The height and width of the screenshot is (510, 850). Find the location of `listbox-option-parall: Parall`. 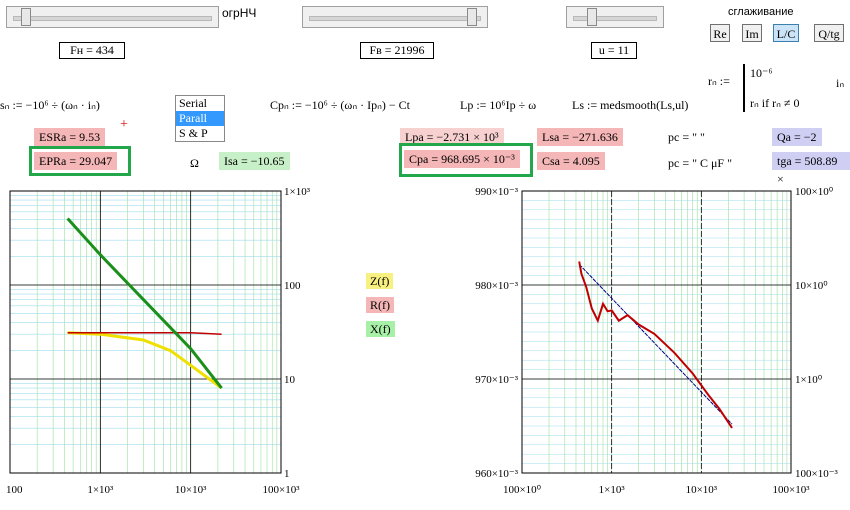

listbox-option-parall: Parall is located at coordinates (200, 118).